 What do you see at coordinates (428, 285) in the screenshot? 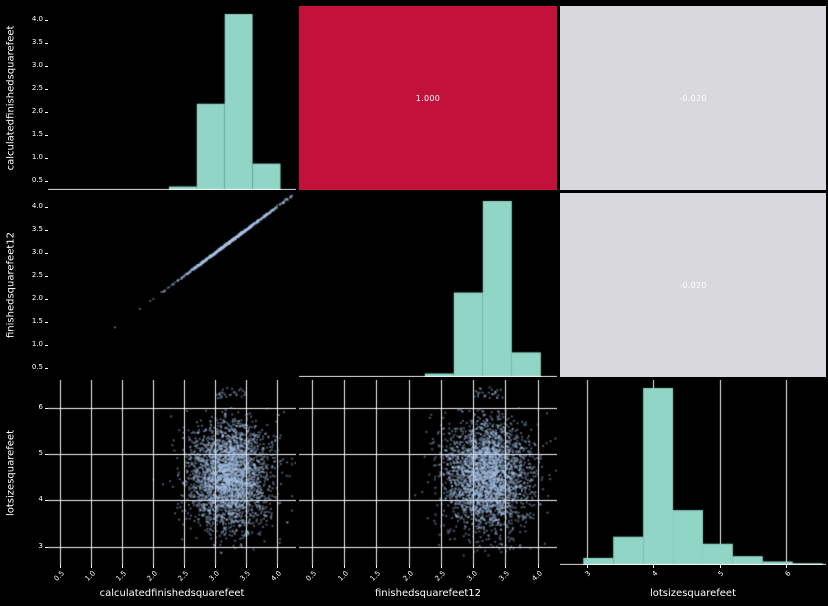
I see `hist-finishedsquarefeet12` at bounding box center [428, 285].